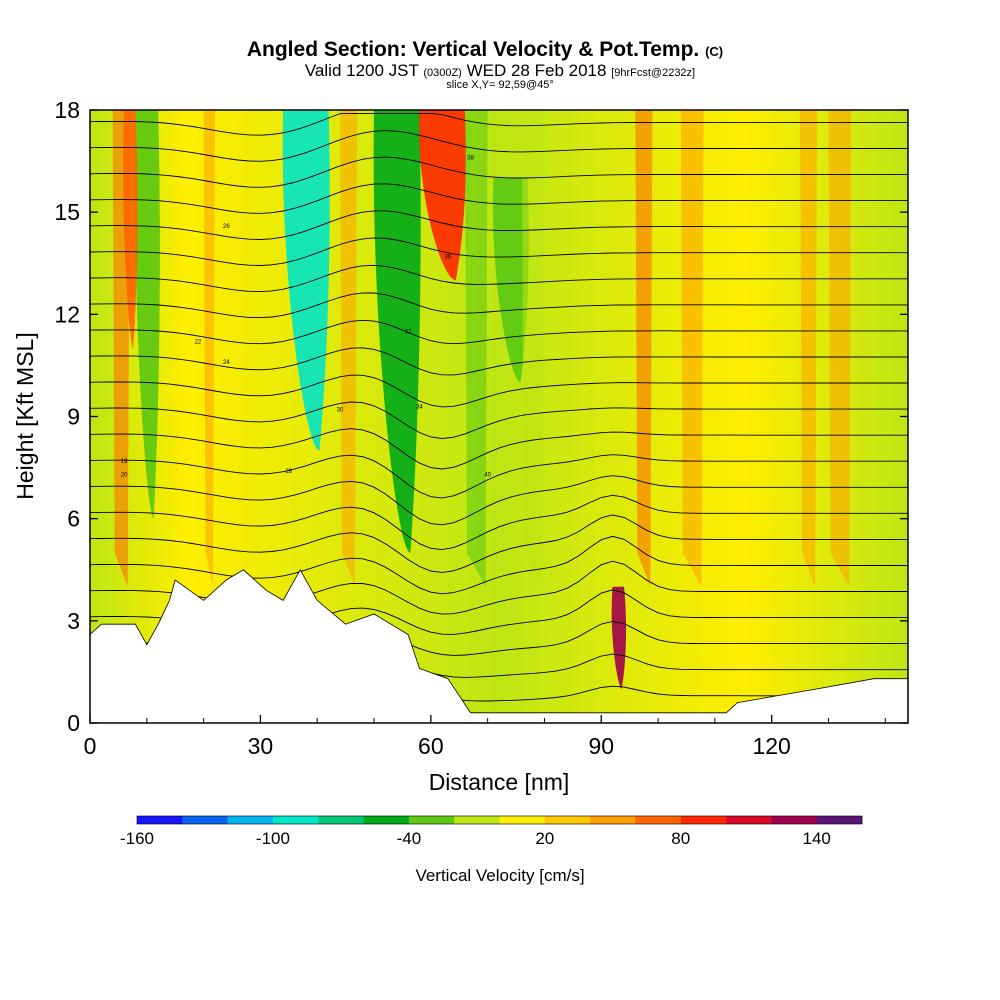 Image resolution: width=1000 pixels, height=1000 pixels. What do you see at coordinates (499, 875) in the screenshot?
I see `colorbar-label: Vertical Velocity [cm/s]` at bounding box center [499, 875].